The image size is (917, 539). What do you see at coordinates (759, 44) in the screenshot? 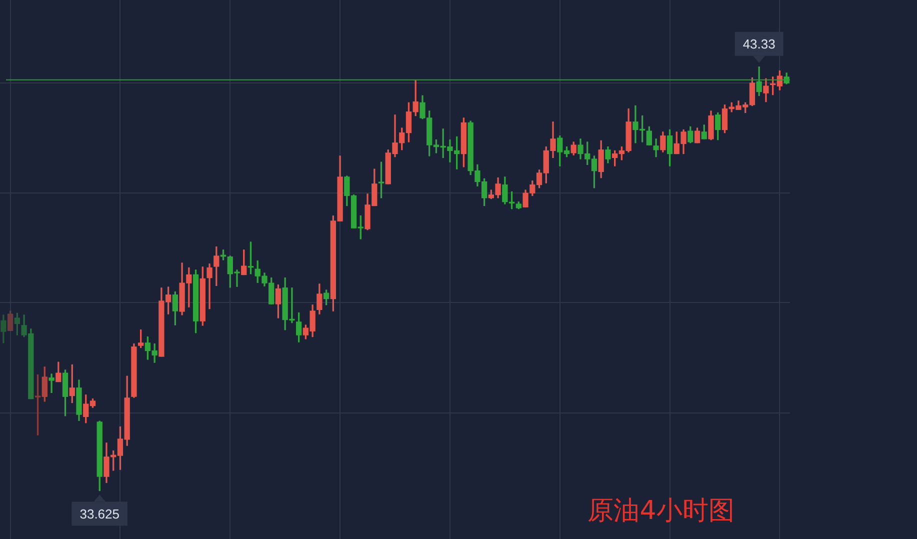
I see `annotation: 43.33` at bounding box center [759, 44].